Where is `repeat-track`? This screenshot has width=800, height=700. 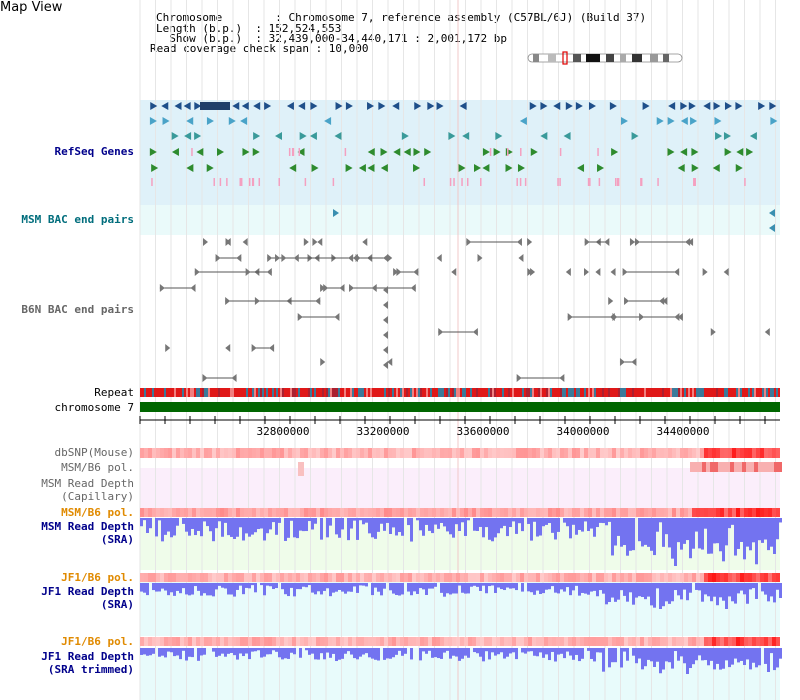 repeat-track is located at coordinates (460, 392).